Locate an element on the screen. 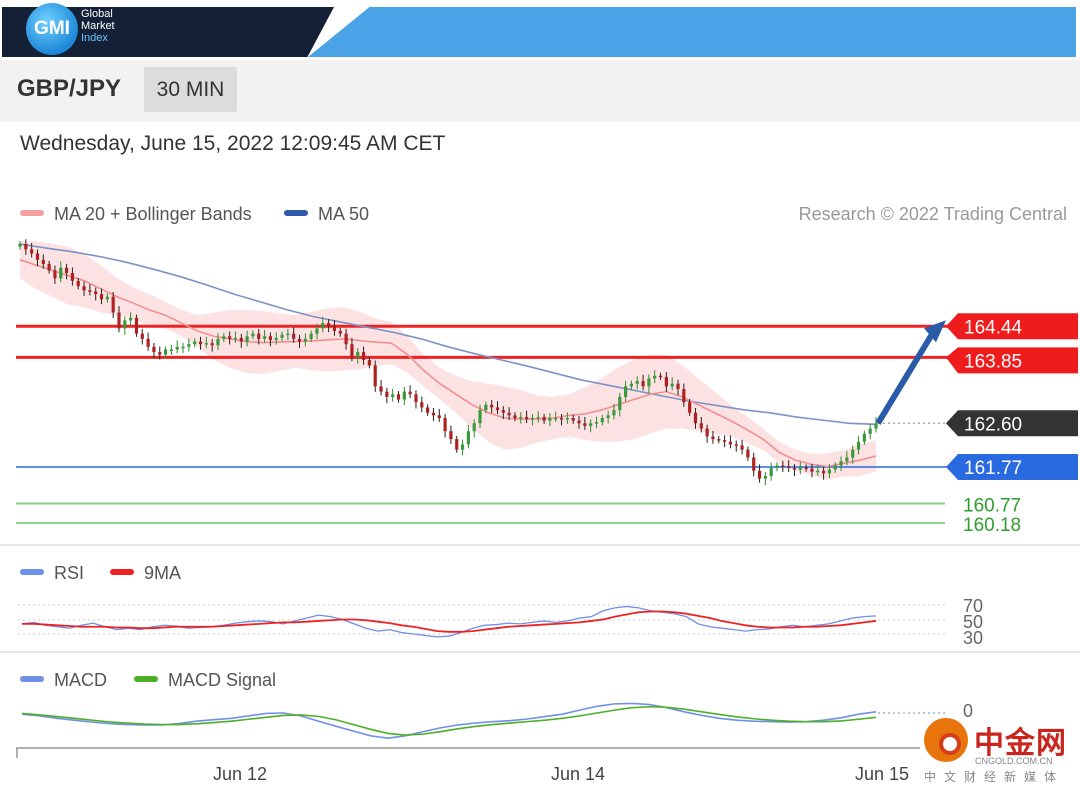 Image resolution: width=1080 pixels, height=791 pixels. legend-swatch-ma20 is located at coordinates (32, 213).